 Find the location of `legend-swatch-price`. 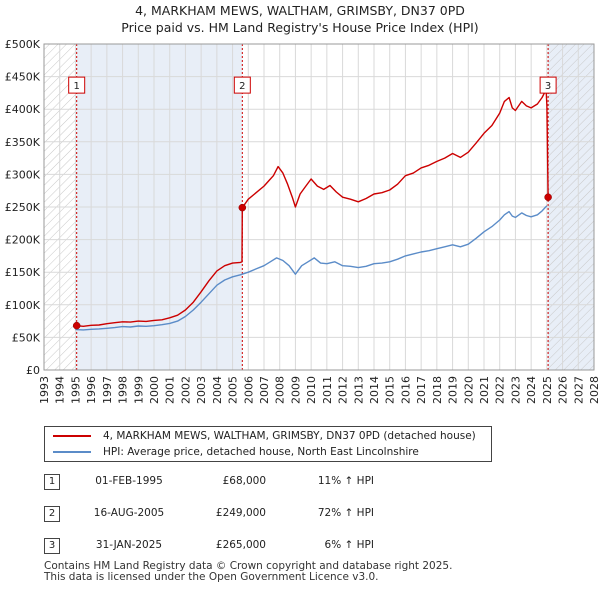

legend-swatch-price is located at coordinates (72, 436).